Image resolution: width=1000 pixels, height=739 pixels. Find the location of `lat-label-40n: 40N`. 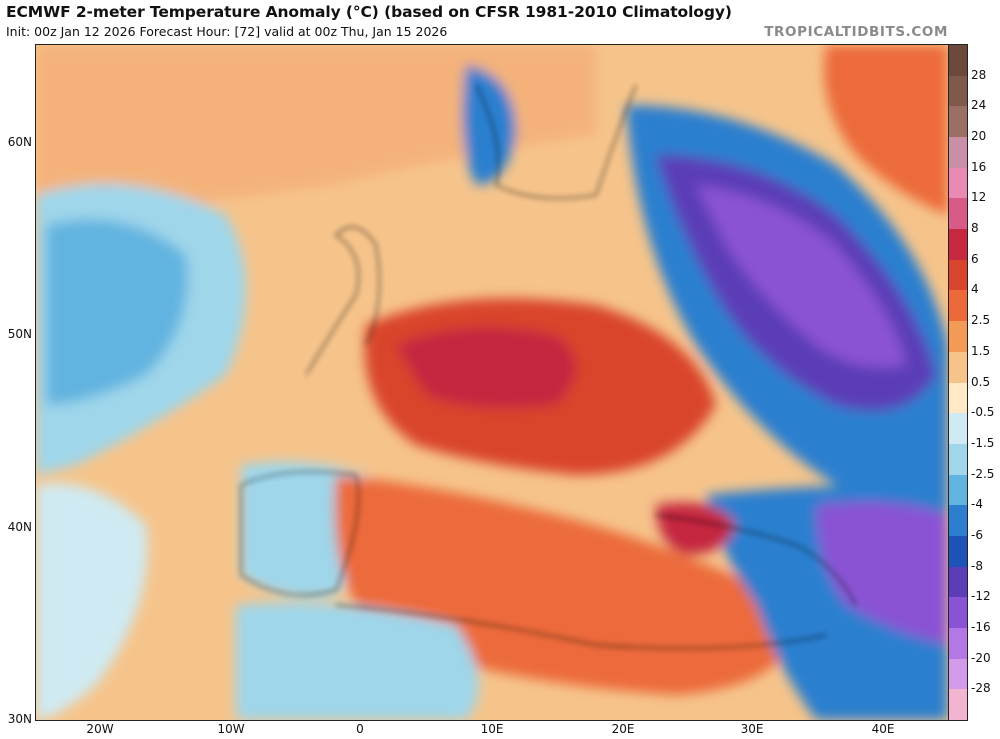

lat-label-40n: 40N is located at coordinates (19, 527).